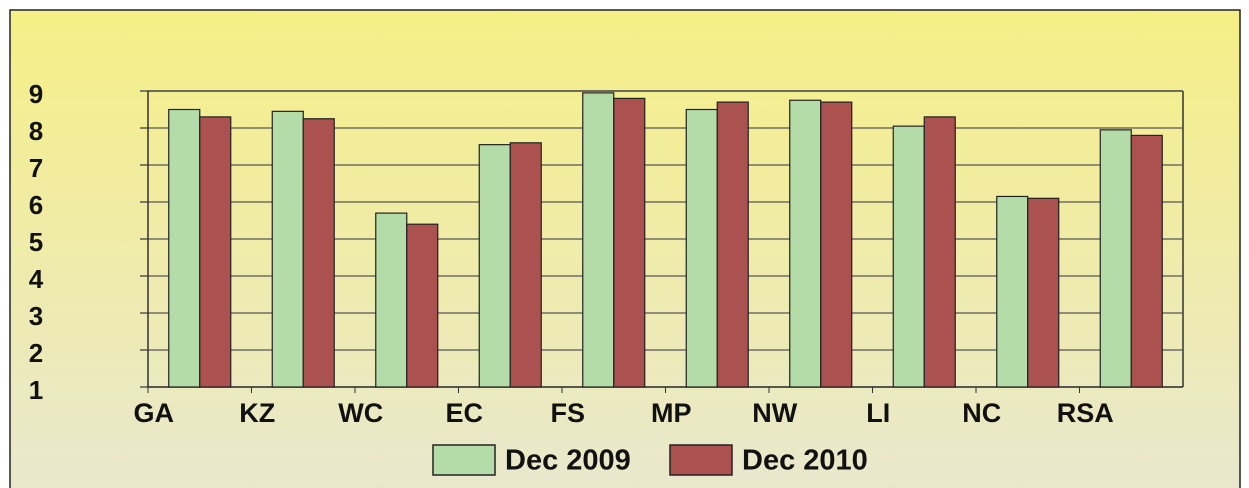 This screenshot has height=488, width=1249. I want to click on legend-label: Dec 2009, so click(568, 461).